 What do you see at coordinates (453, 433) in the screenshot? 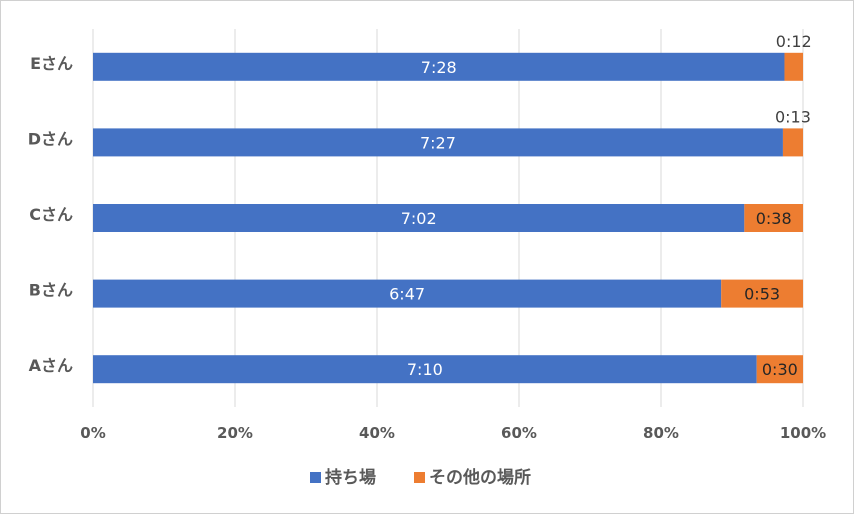
I see `x-tick-labels: 0% 20% 40% 60% 80% 100%` at bounding box center [453, 433].